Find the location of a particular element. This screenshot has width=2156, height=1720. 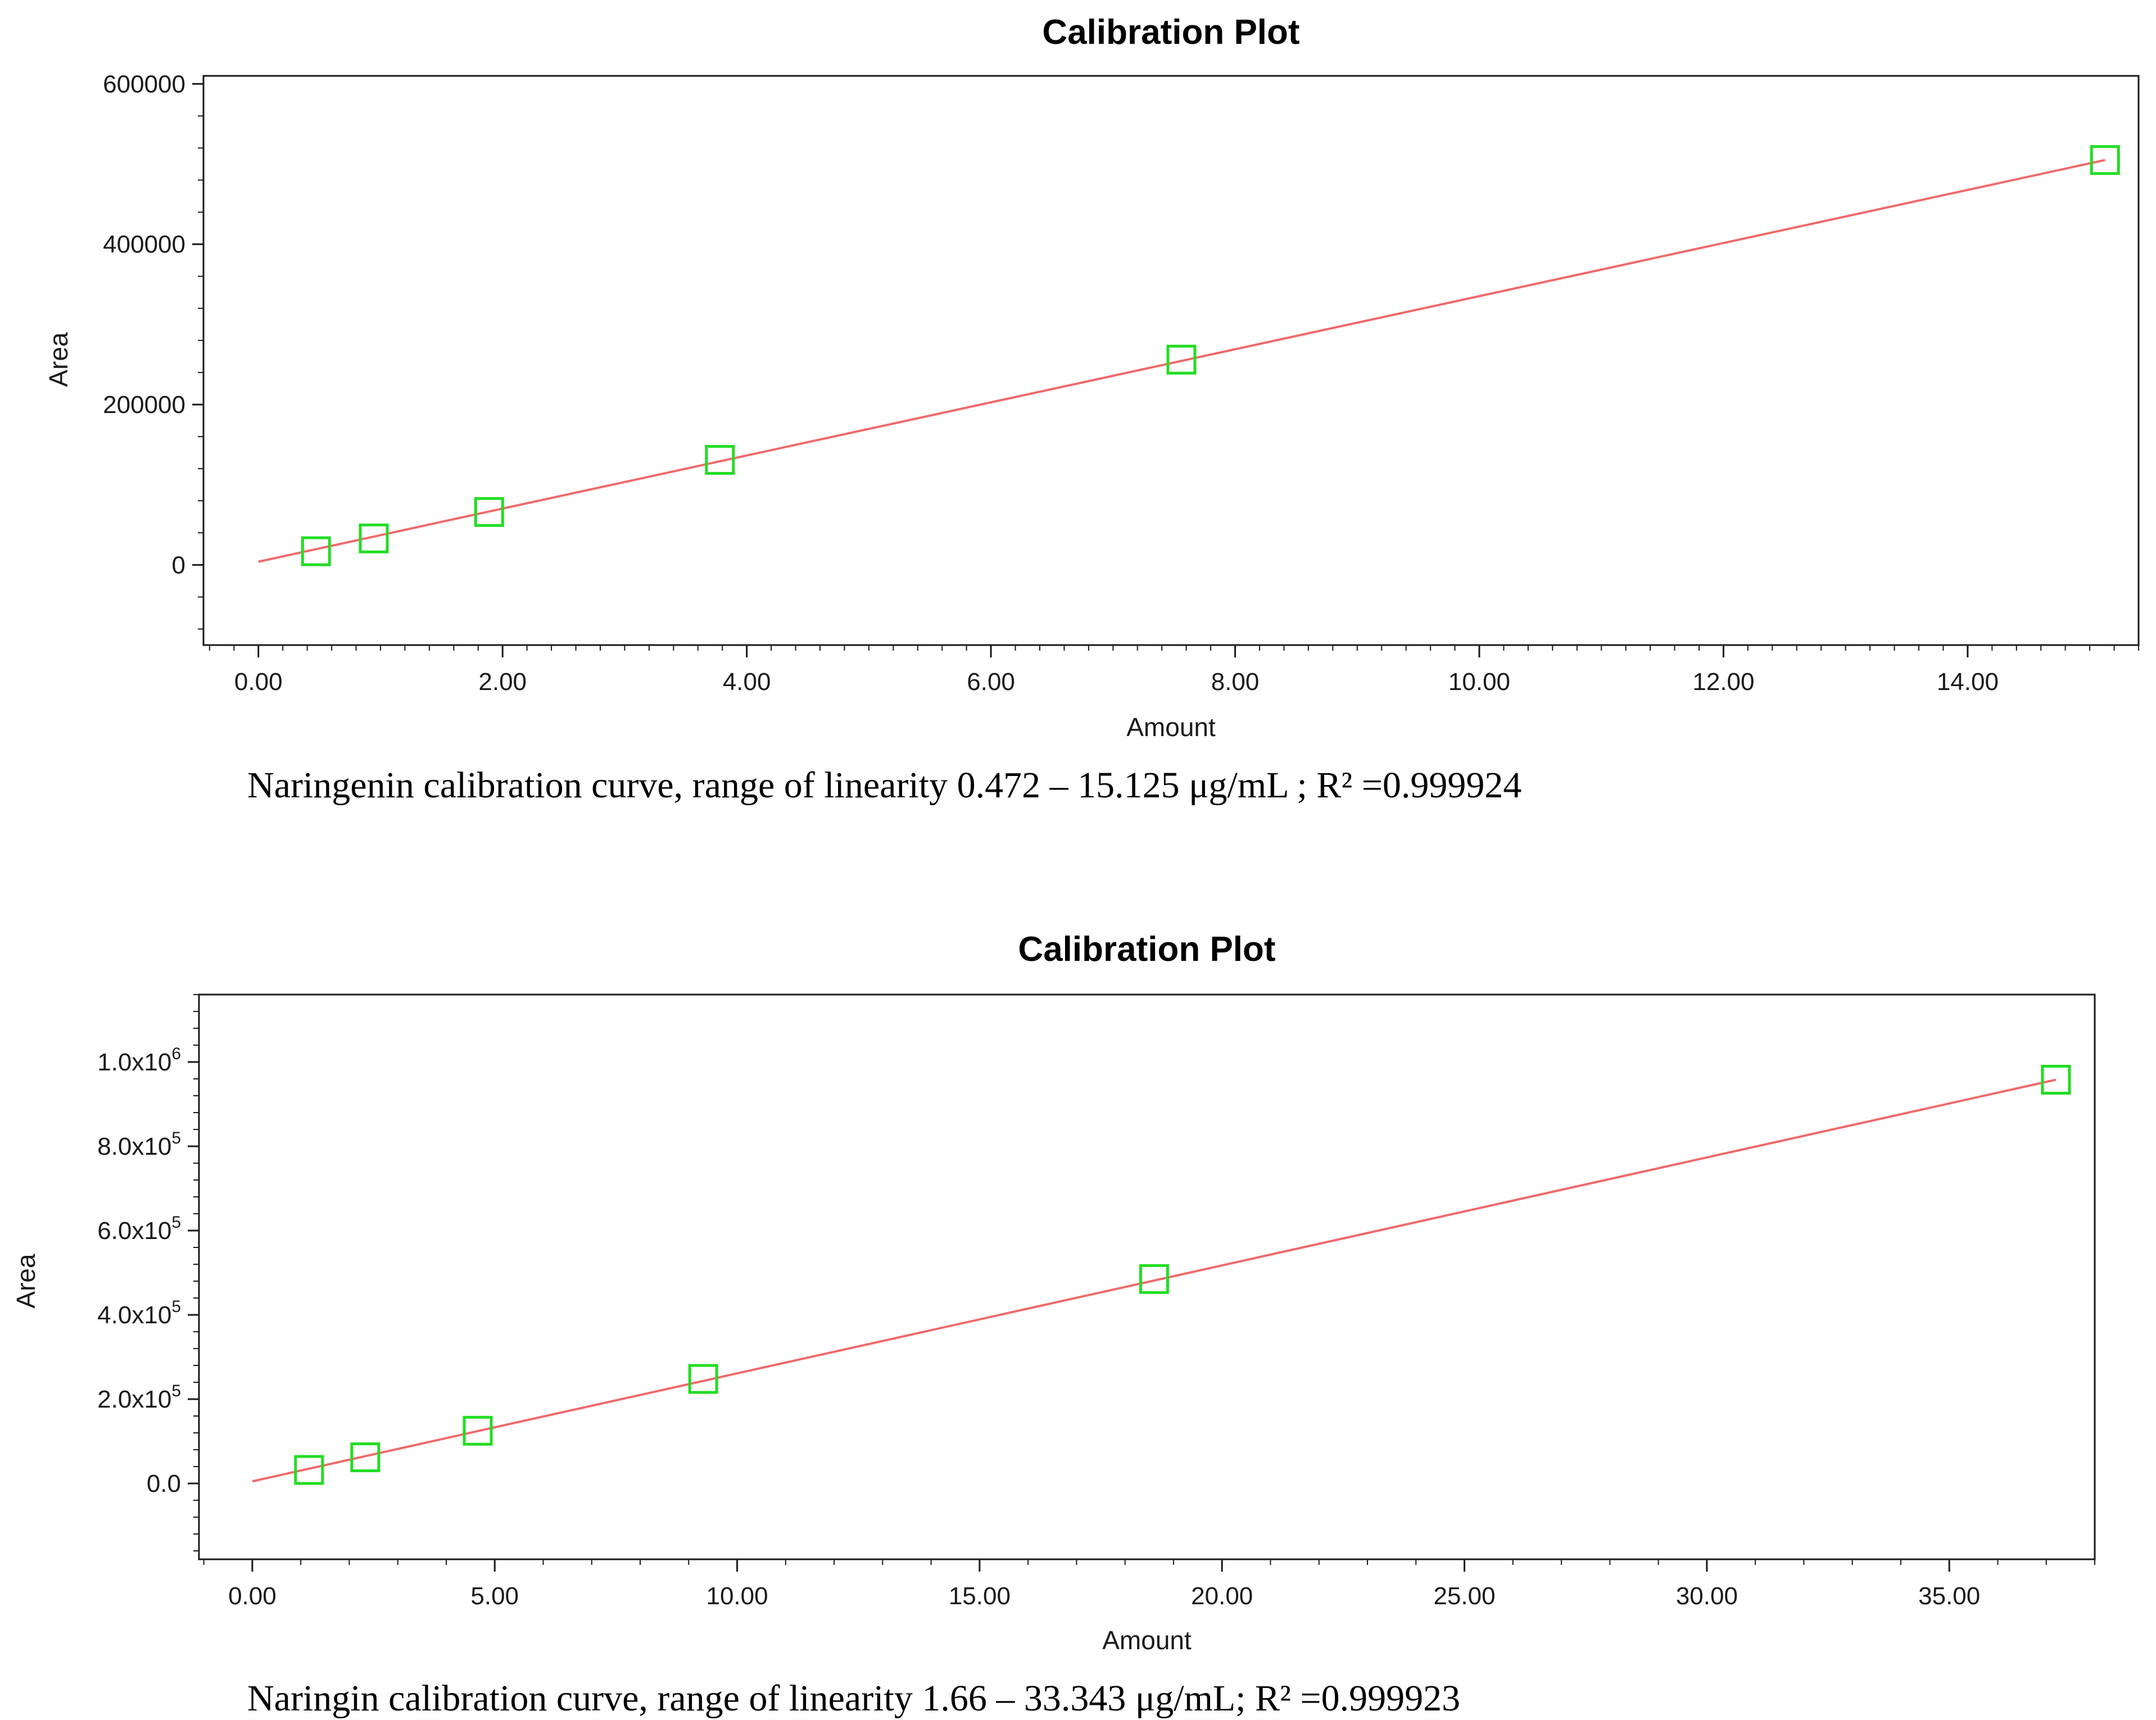

x-tick-label: 30.00 is located at coordinates (1707, 1596).